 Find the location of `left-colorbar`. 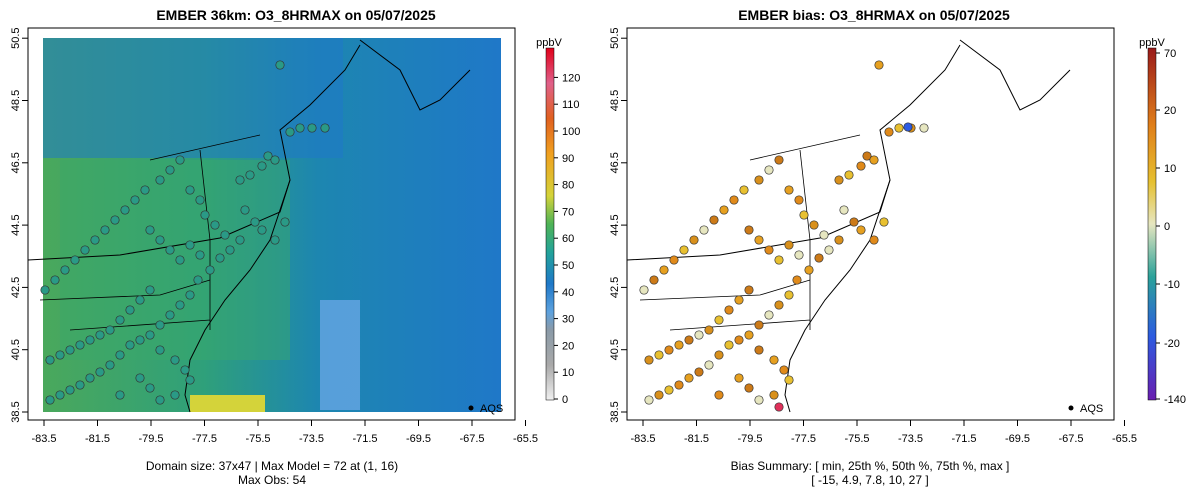

left-colorbar is located at coordinates (550, 224).